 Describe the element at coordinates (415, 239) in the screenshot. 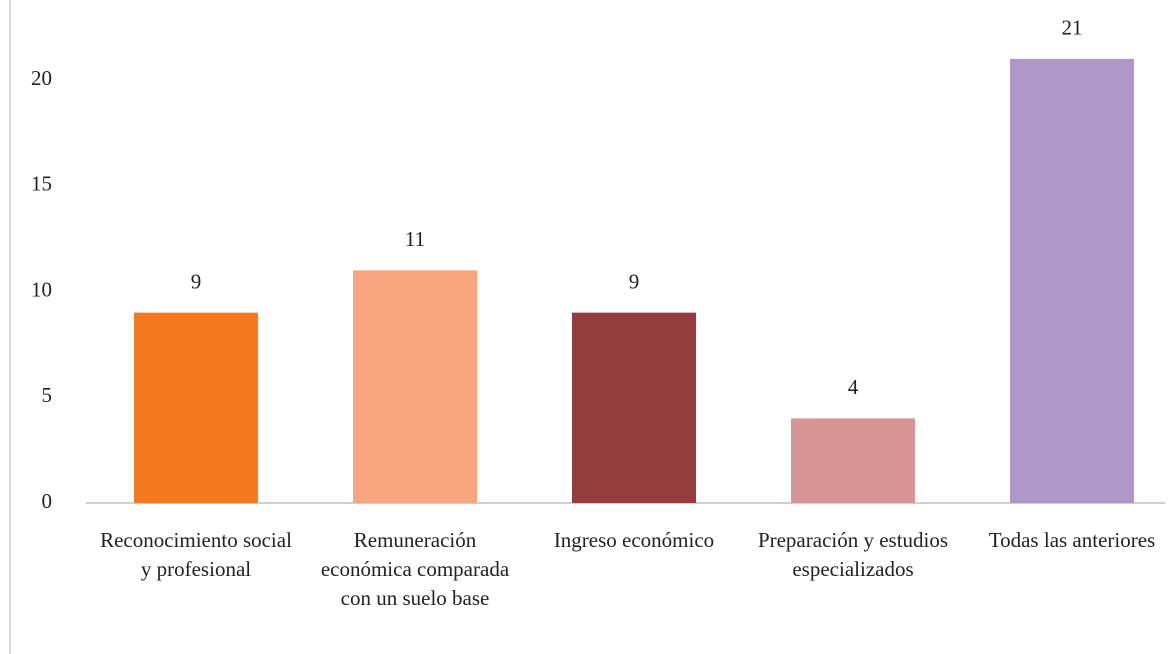

I see `data-label: 11` at that location.